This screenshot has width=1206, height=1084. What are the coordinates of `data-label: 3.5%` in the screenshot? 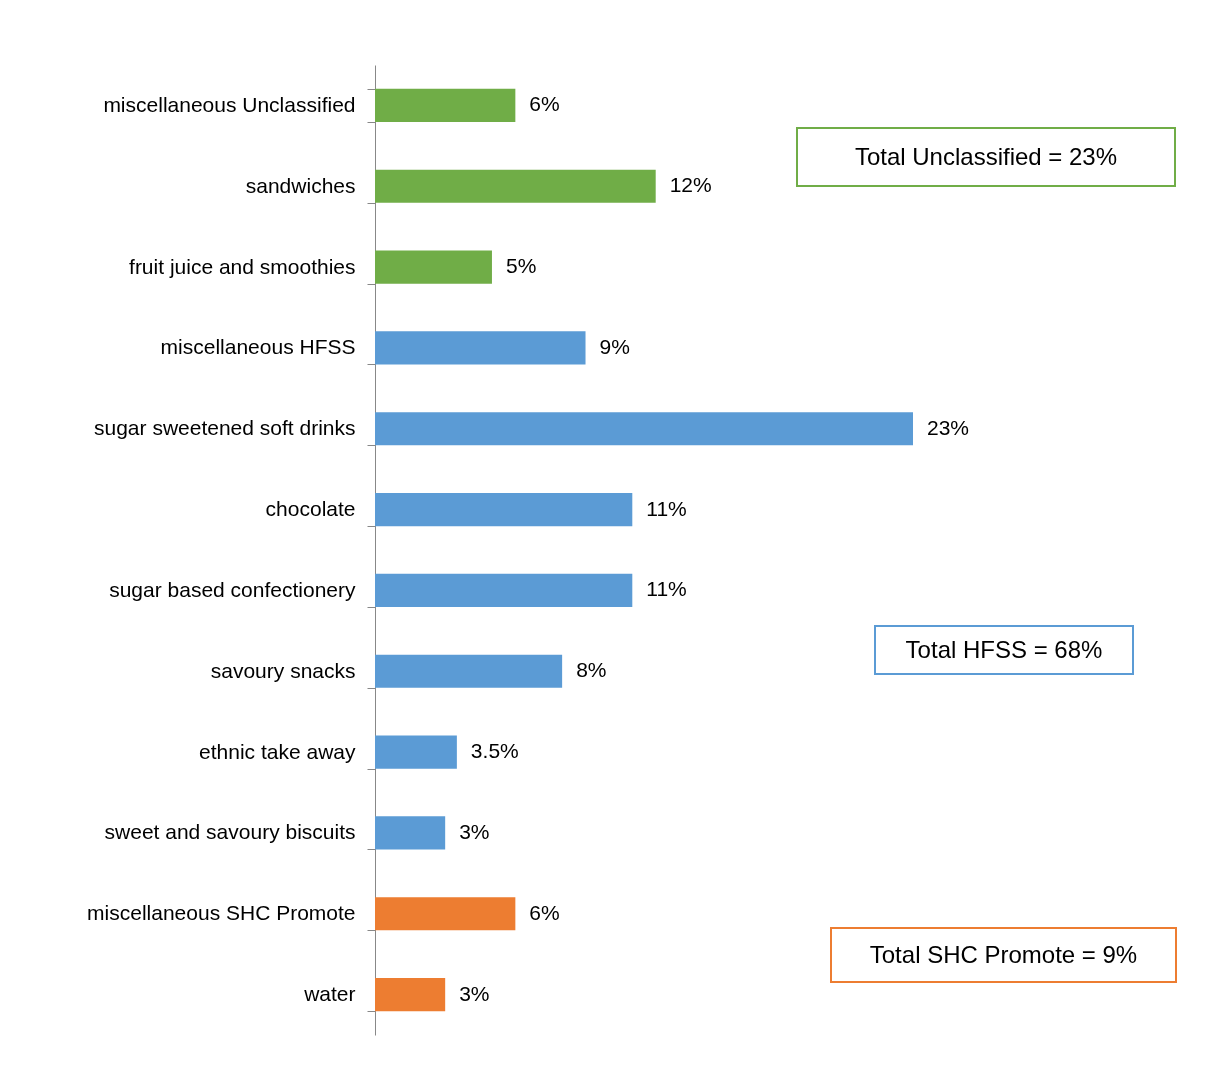 It's located at (494, 751).